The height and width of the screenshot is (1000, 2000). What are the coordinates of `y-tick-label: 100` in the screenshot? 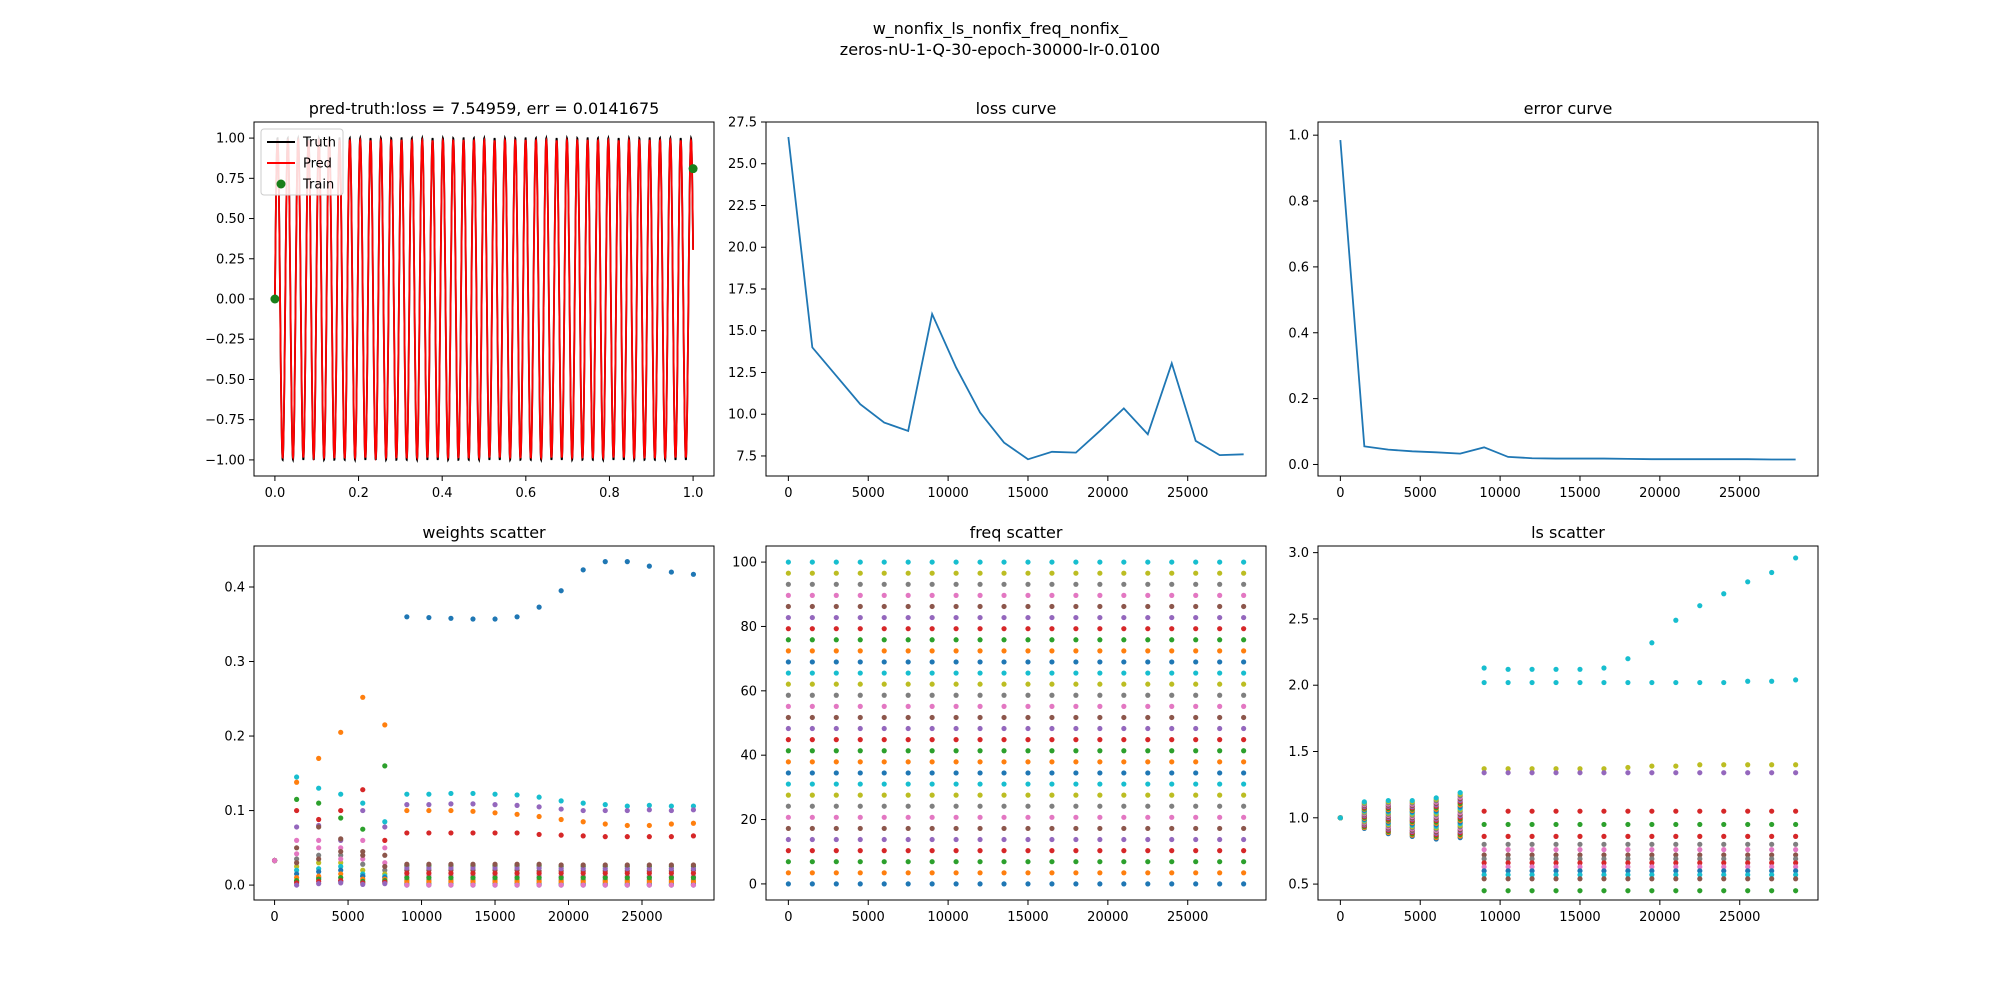 It's located at (744, 563).